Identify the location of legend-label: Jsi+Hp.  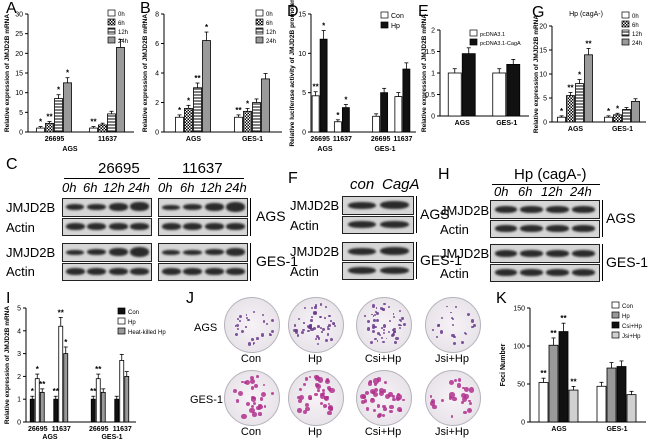
(631, 337).